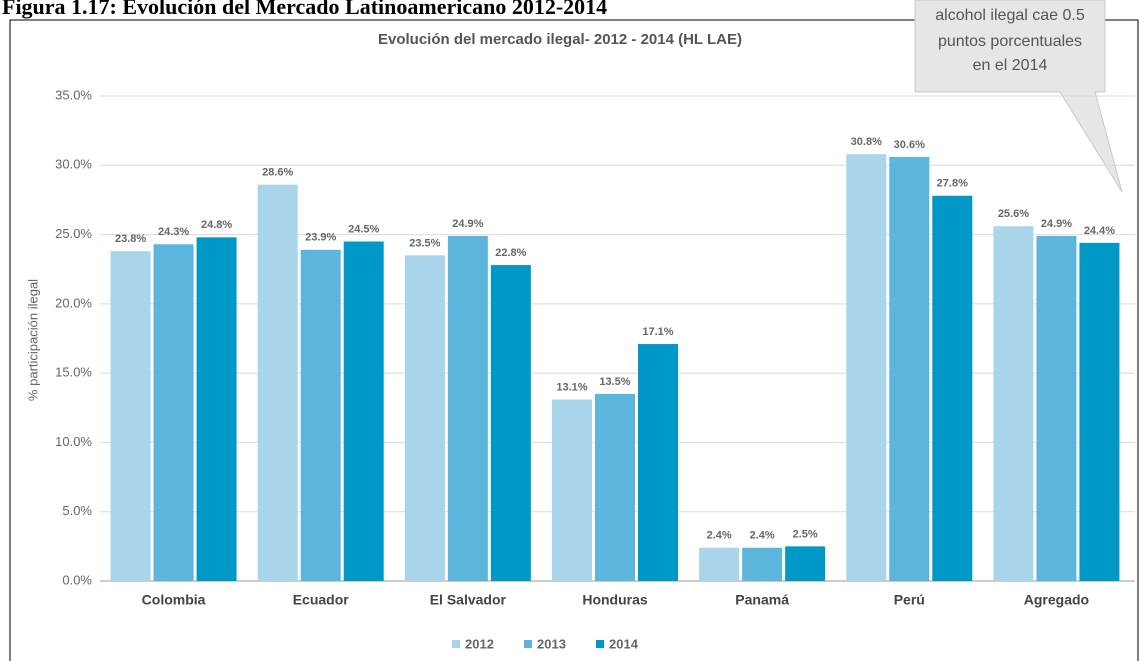 The image size is (1146, 661). Describe the element at coordinates (909, 600) in the screenshot. I see `x-tick-label: Perú` at that location.